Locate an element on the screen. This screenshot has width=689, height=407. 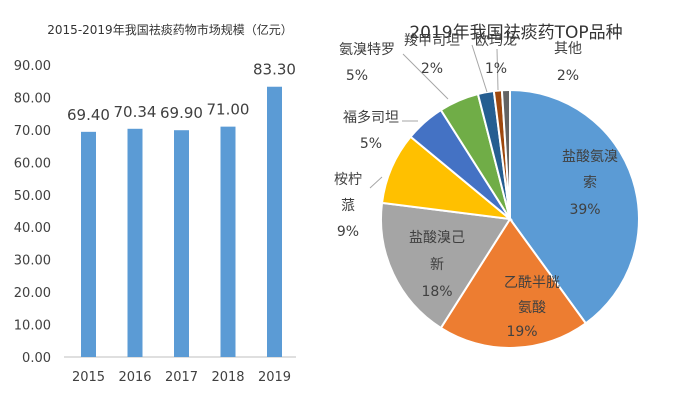
pie-slice-label: 盐酸溴己 is located at coordinates (437, 238).